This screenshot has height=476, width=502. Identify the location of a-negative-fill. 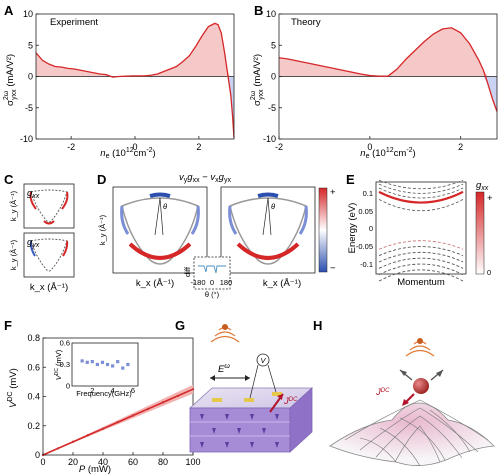
(135, 107).